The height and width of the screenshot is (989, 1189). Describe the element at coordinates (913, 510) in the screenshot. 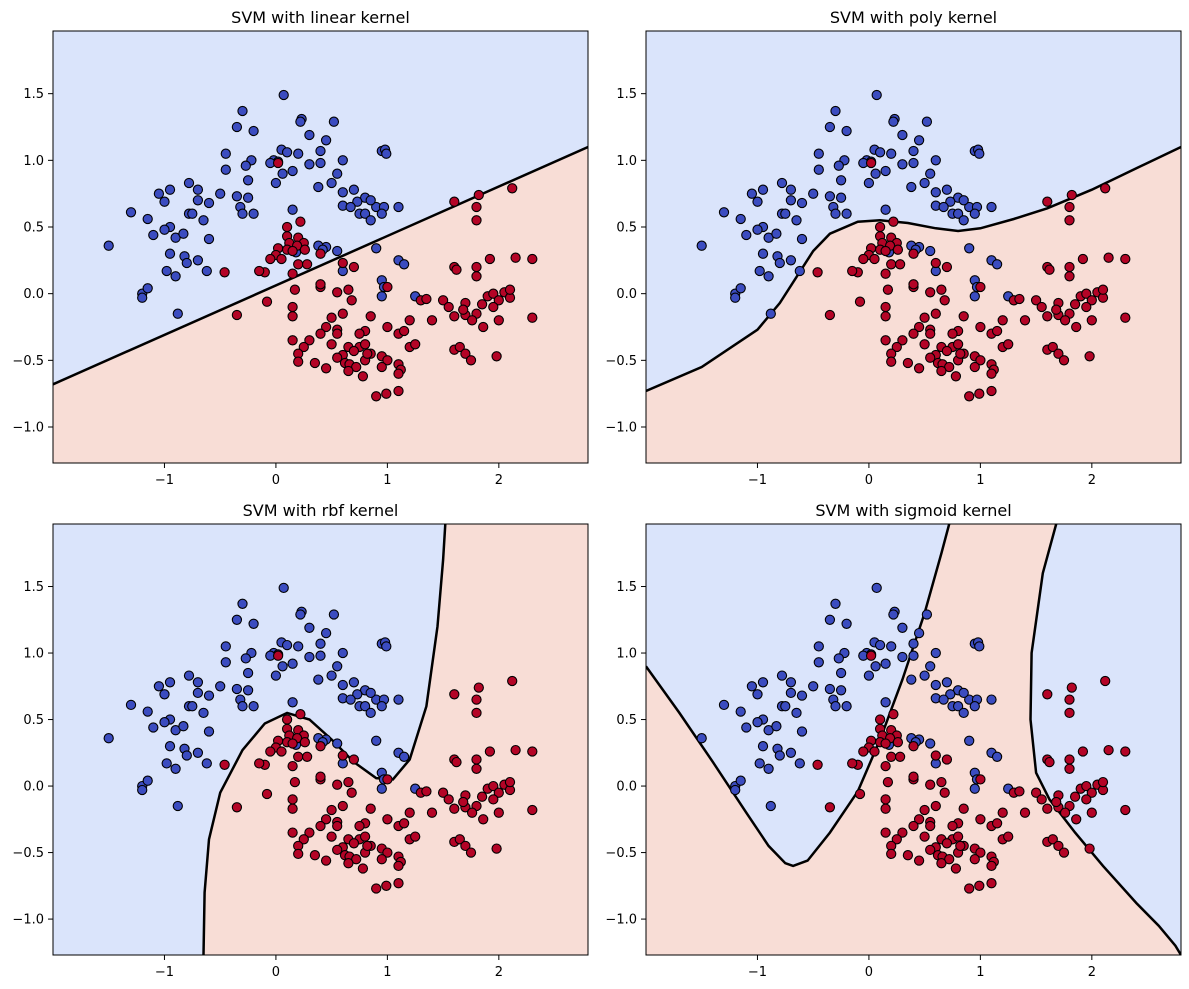

I see `subplot-title: SVM with sigmoid kernel` at that location.